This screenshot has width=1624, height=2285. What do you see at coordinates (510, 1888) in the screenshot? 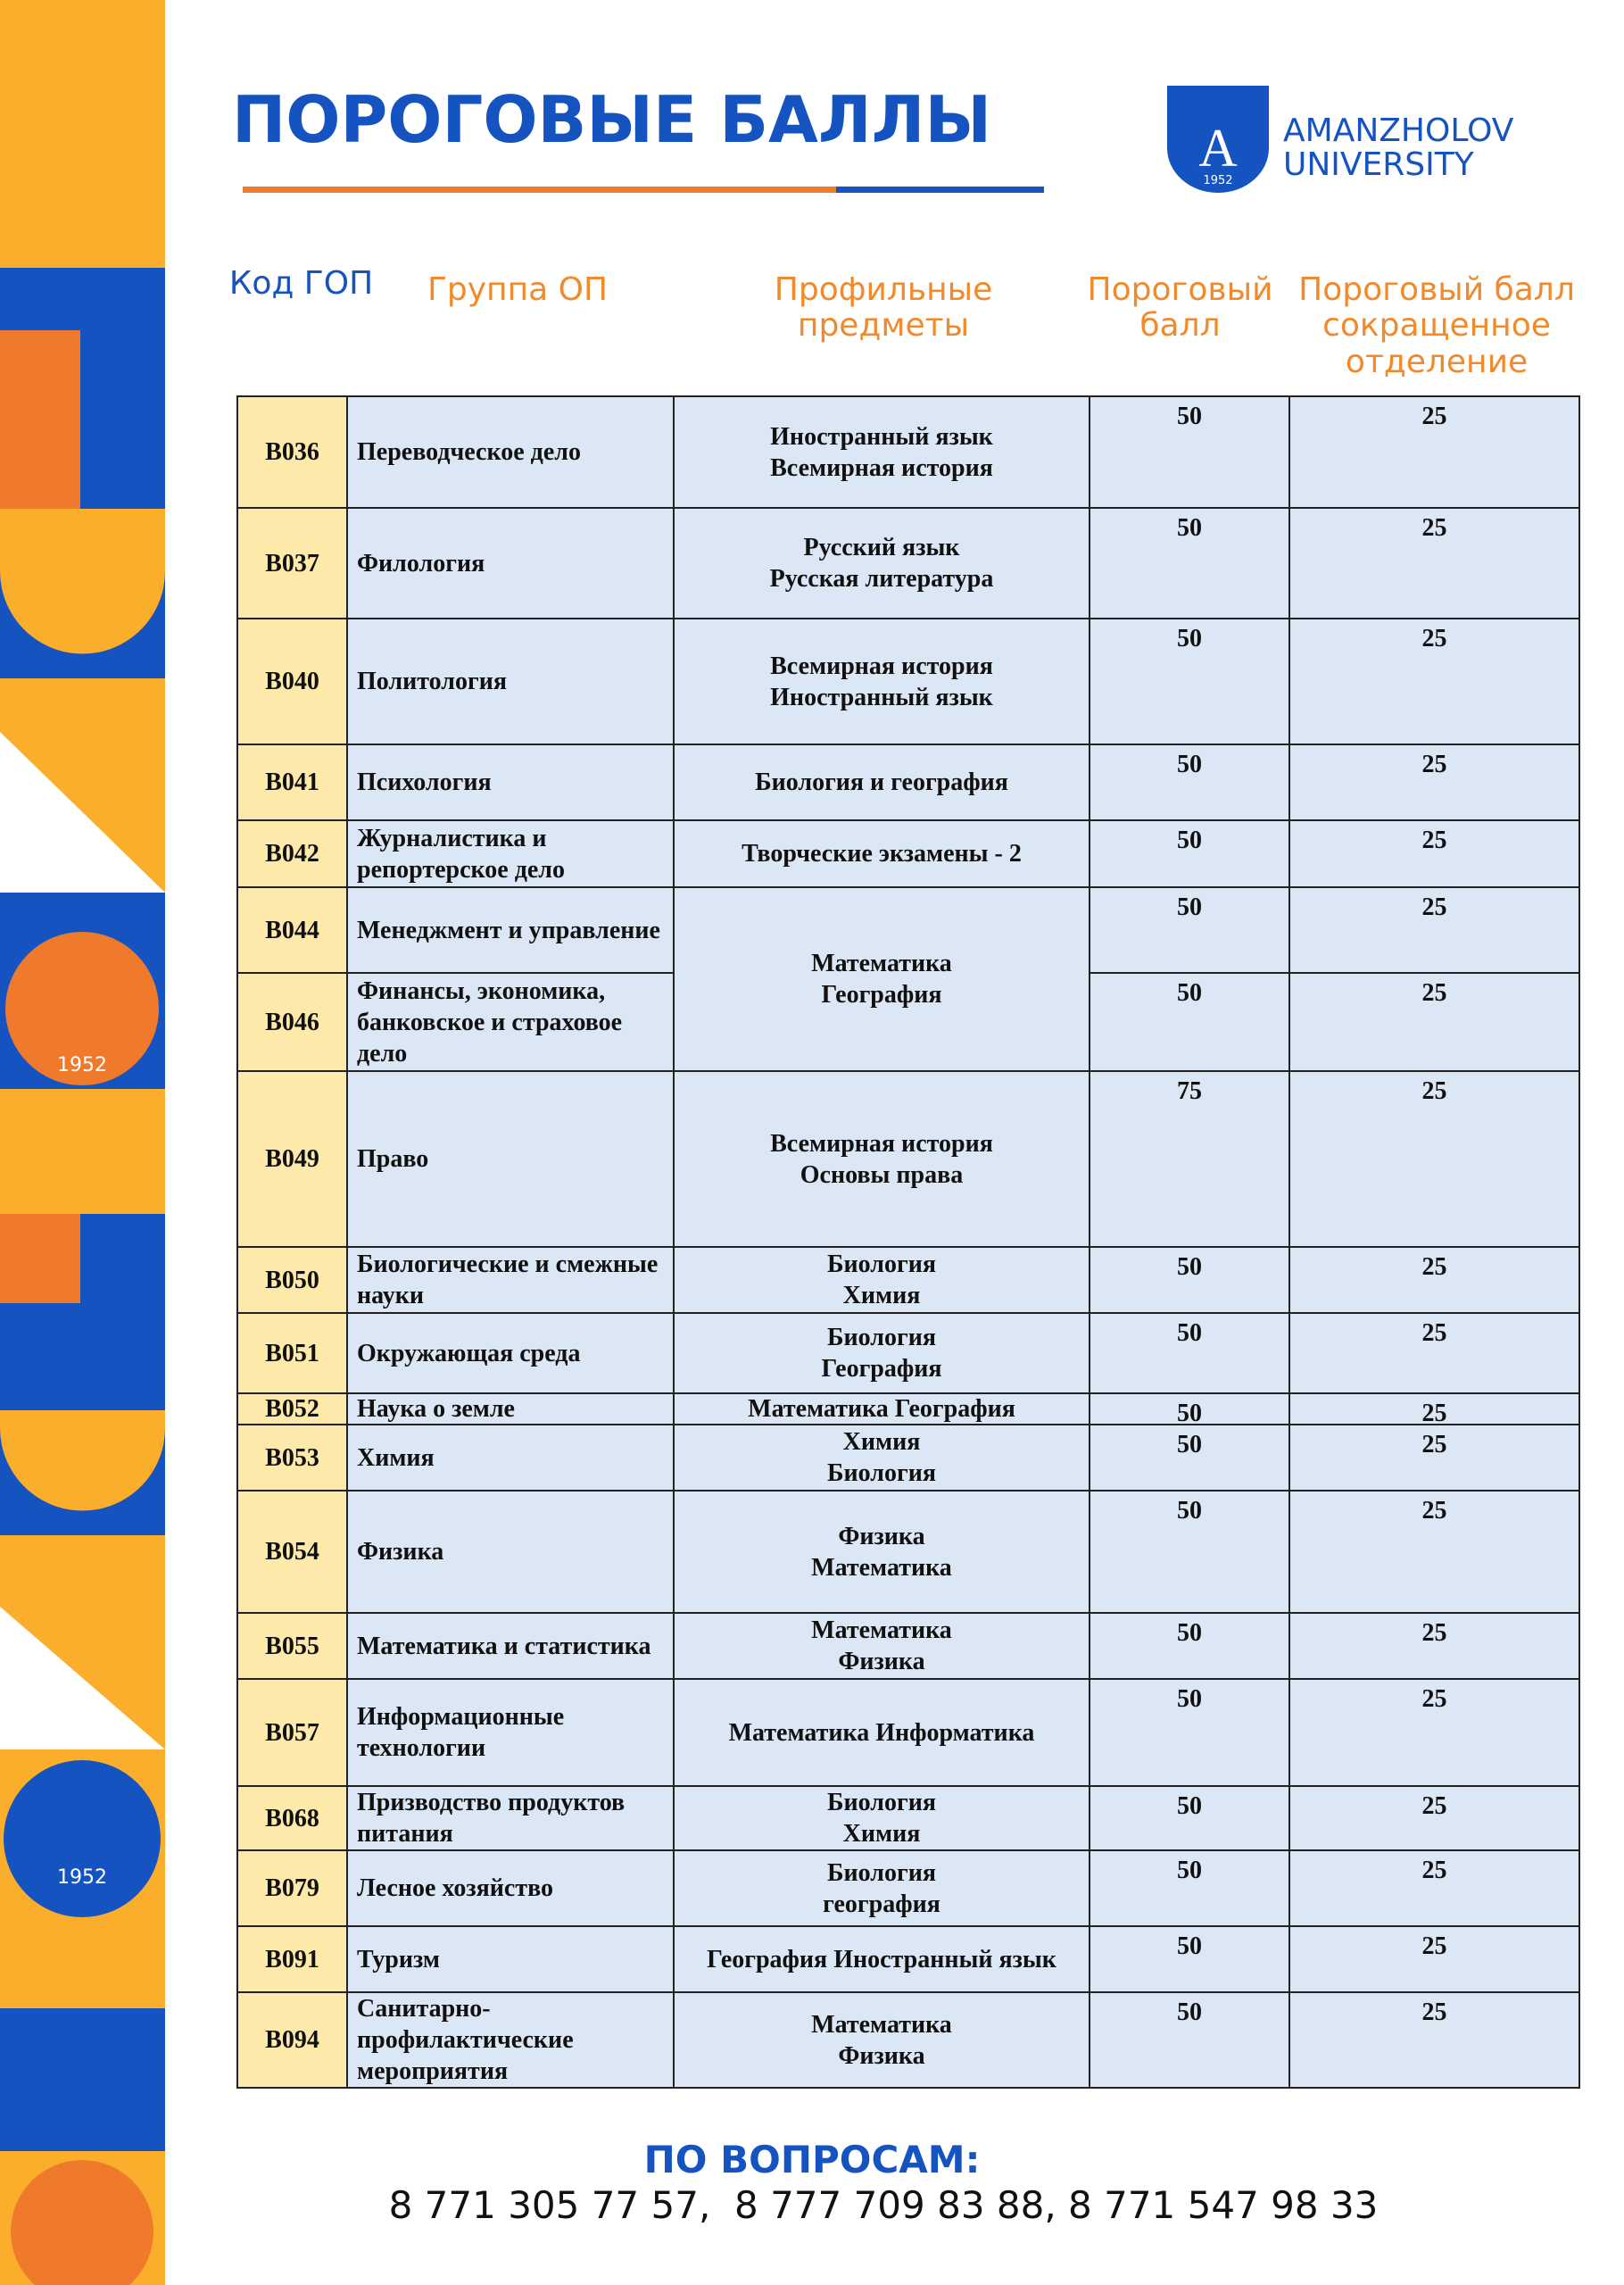
I see `group-cell: Лесное хозяйство` at bounding box center [510, 1888].